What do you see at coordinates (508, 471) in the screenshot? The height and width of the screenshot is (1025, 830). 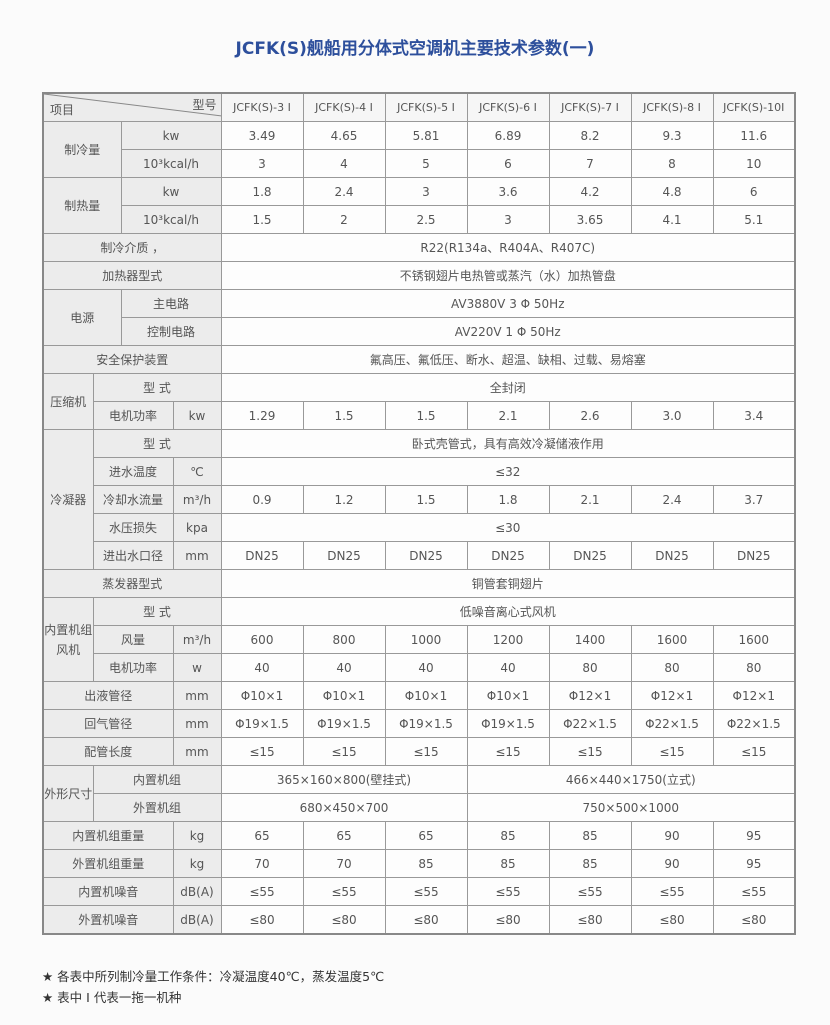 I see `value-cell: ≤32` at bounding box center [508, 471].